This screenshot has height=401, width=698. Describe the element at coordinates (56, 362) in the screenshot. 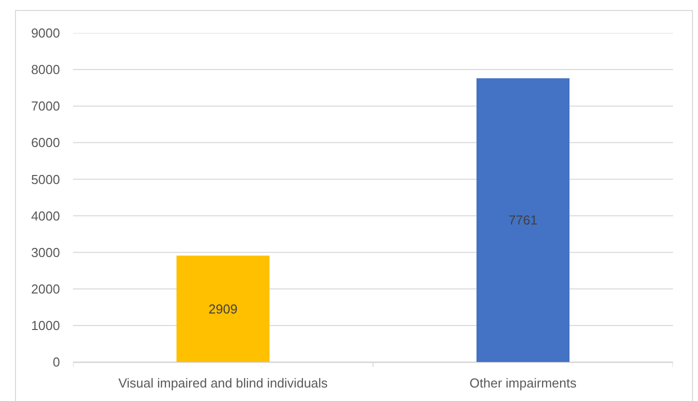

I see `y-tick-label: 0` at that location.